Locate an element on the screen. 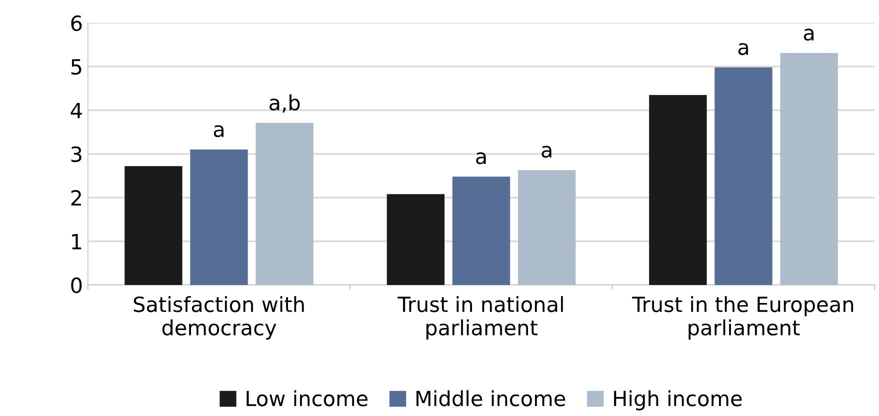 Image resolution: width=879 pixels, height=416 pixels. y-tick-label: 6 is located at coordinates (76, 23).